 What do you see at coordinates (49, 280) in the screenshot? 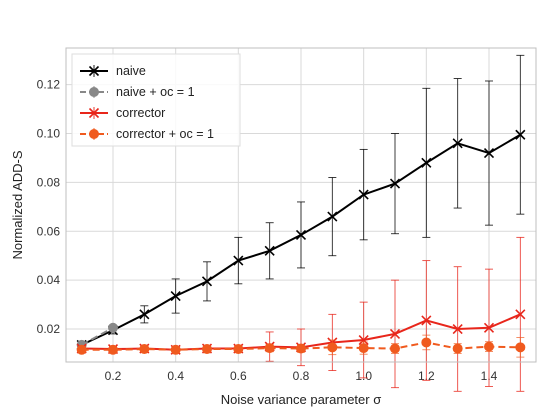
I see `y-tick-label: 0.04` at bounding box center [49, 280].